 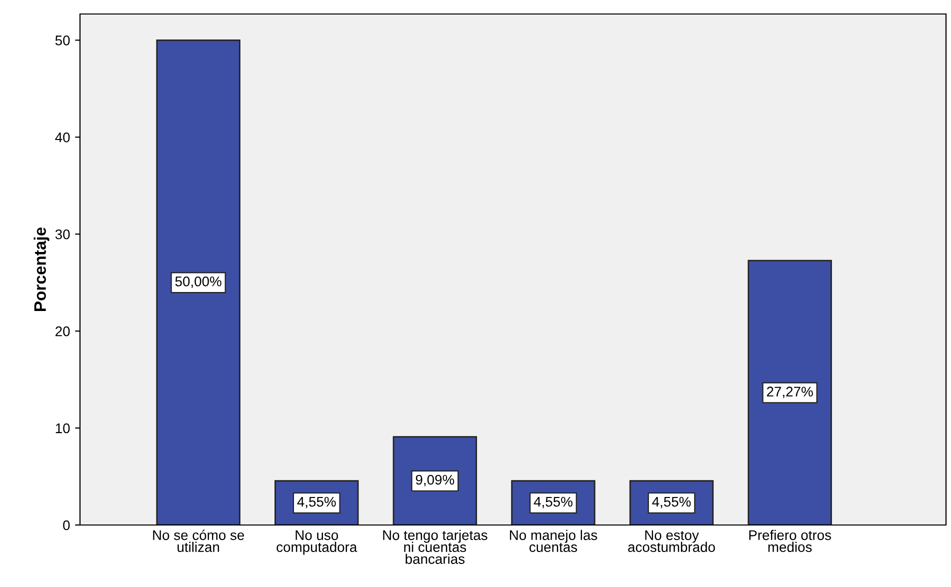 I want to click on data-label: 27,27%, so click(x=789, y=392).